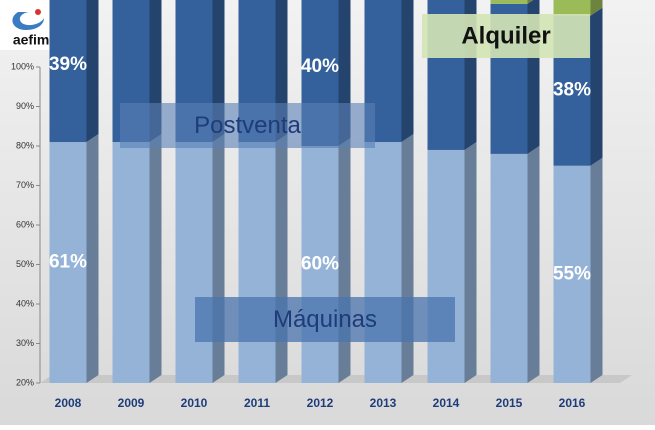 The image size is (655, 430). I want to click on y-tick-label: 30%, so click(25, 343).